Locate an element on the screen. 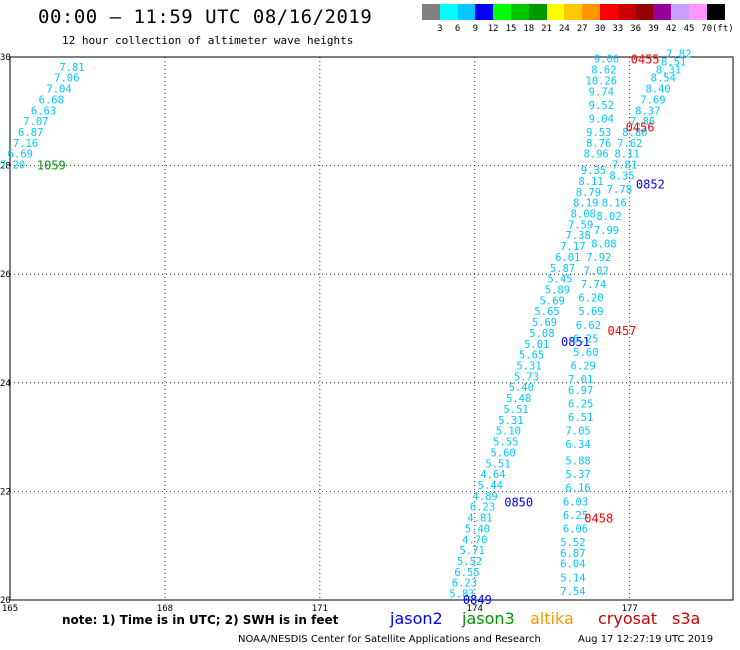 Image resolution: width=740 pixels, height=650 pixels. swh-value: 6.87 is located at coordinates (572, 554).